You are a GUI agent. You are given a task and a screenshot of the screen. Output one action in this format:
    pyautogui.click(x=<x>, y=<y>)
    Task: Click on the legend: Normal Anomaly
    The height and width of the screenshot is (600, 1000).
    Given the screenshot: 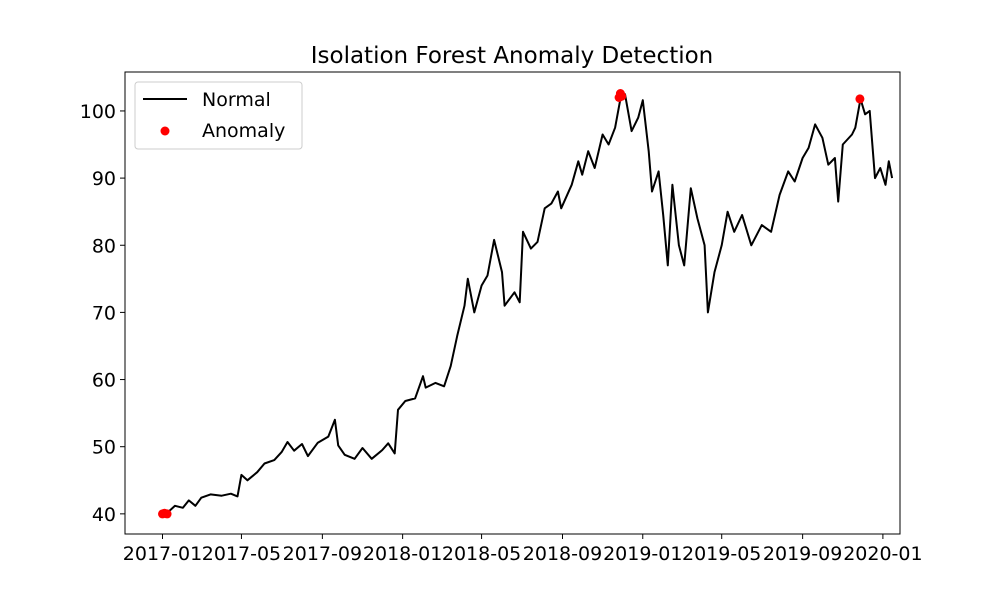 What is the action you would take?
    pyautogui.click(x=218, y=115)
    